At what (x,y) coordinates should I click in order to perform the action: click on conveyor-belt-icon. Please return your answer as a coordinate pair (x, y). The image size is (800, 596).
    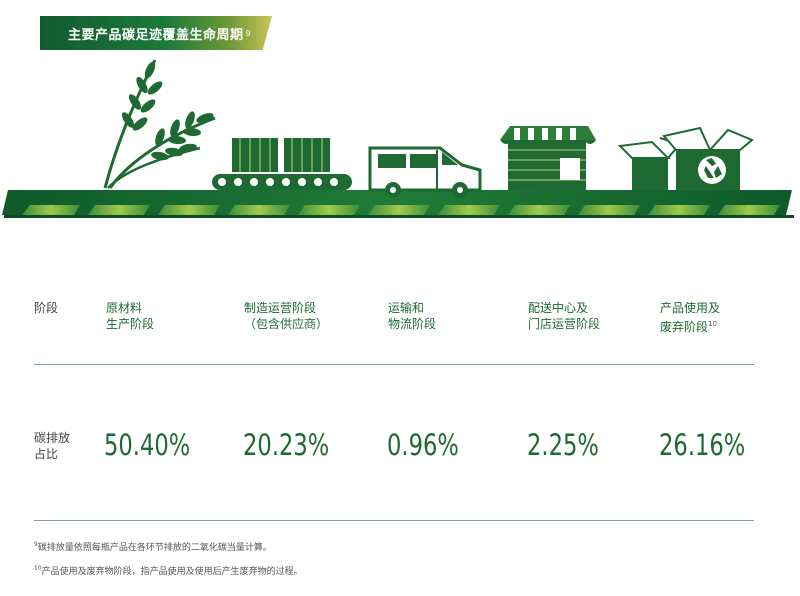
    Looking at the image, I should click on (282, 164).